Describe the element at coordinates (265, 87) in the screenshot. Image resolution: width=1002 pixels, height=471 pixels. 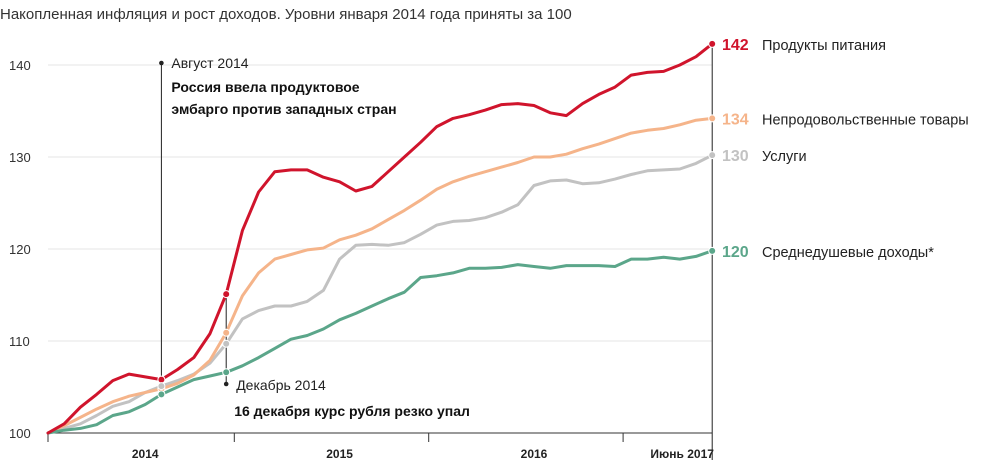
I see `annotation-text: Россия ввела продуктовое` at that location.